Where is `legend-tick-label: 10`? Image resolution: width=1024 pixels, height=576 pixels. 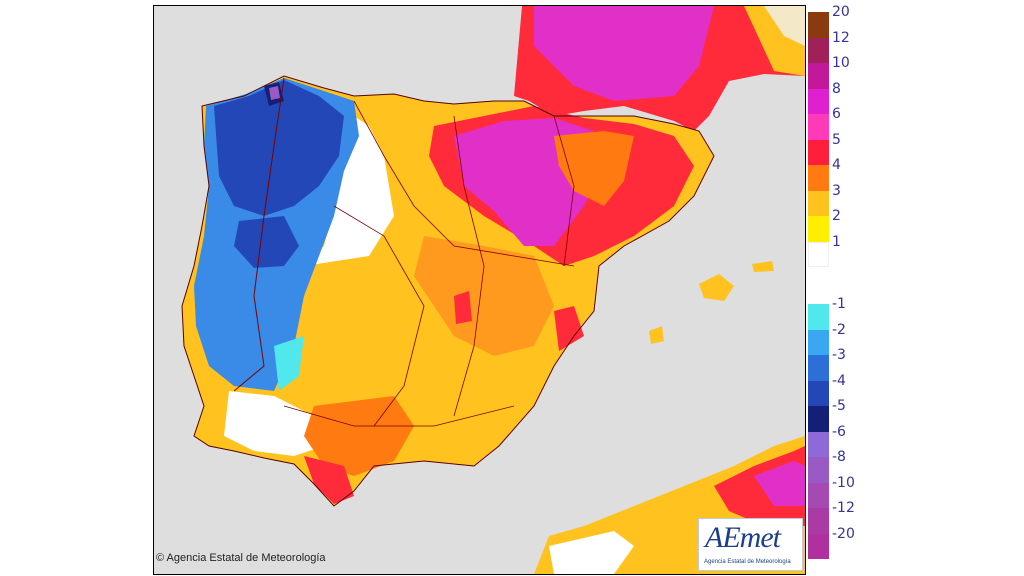
legend-tick-label: 10 is located at coordinates (841, 63).